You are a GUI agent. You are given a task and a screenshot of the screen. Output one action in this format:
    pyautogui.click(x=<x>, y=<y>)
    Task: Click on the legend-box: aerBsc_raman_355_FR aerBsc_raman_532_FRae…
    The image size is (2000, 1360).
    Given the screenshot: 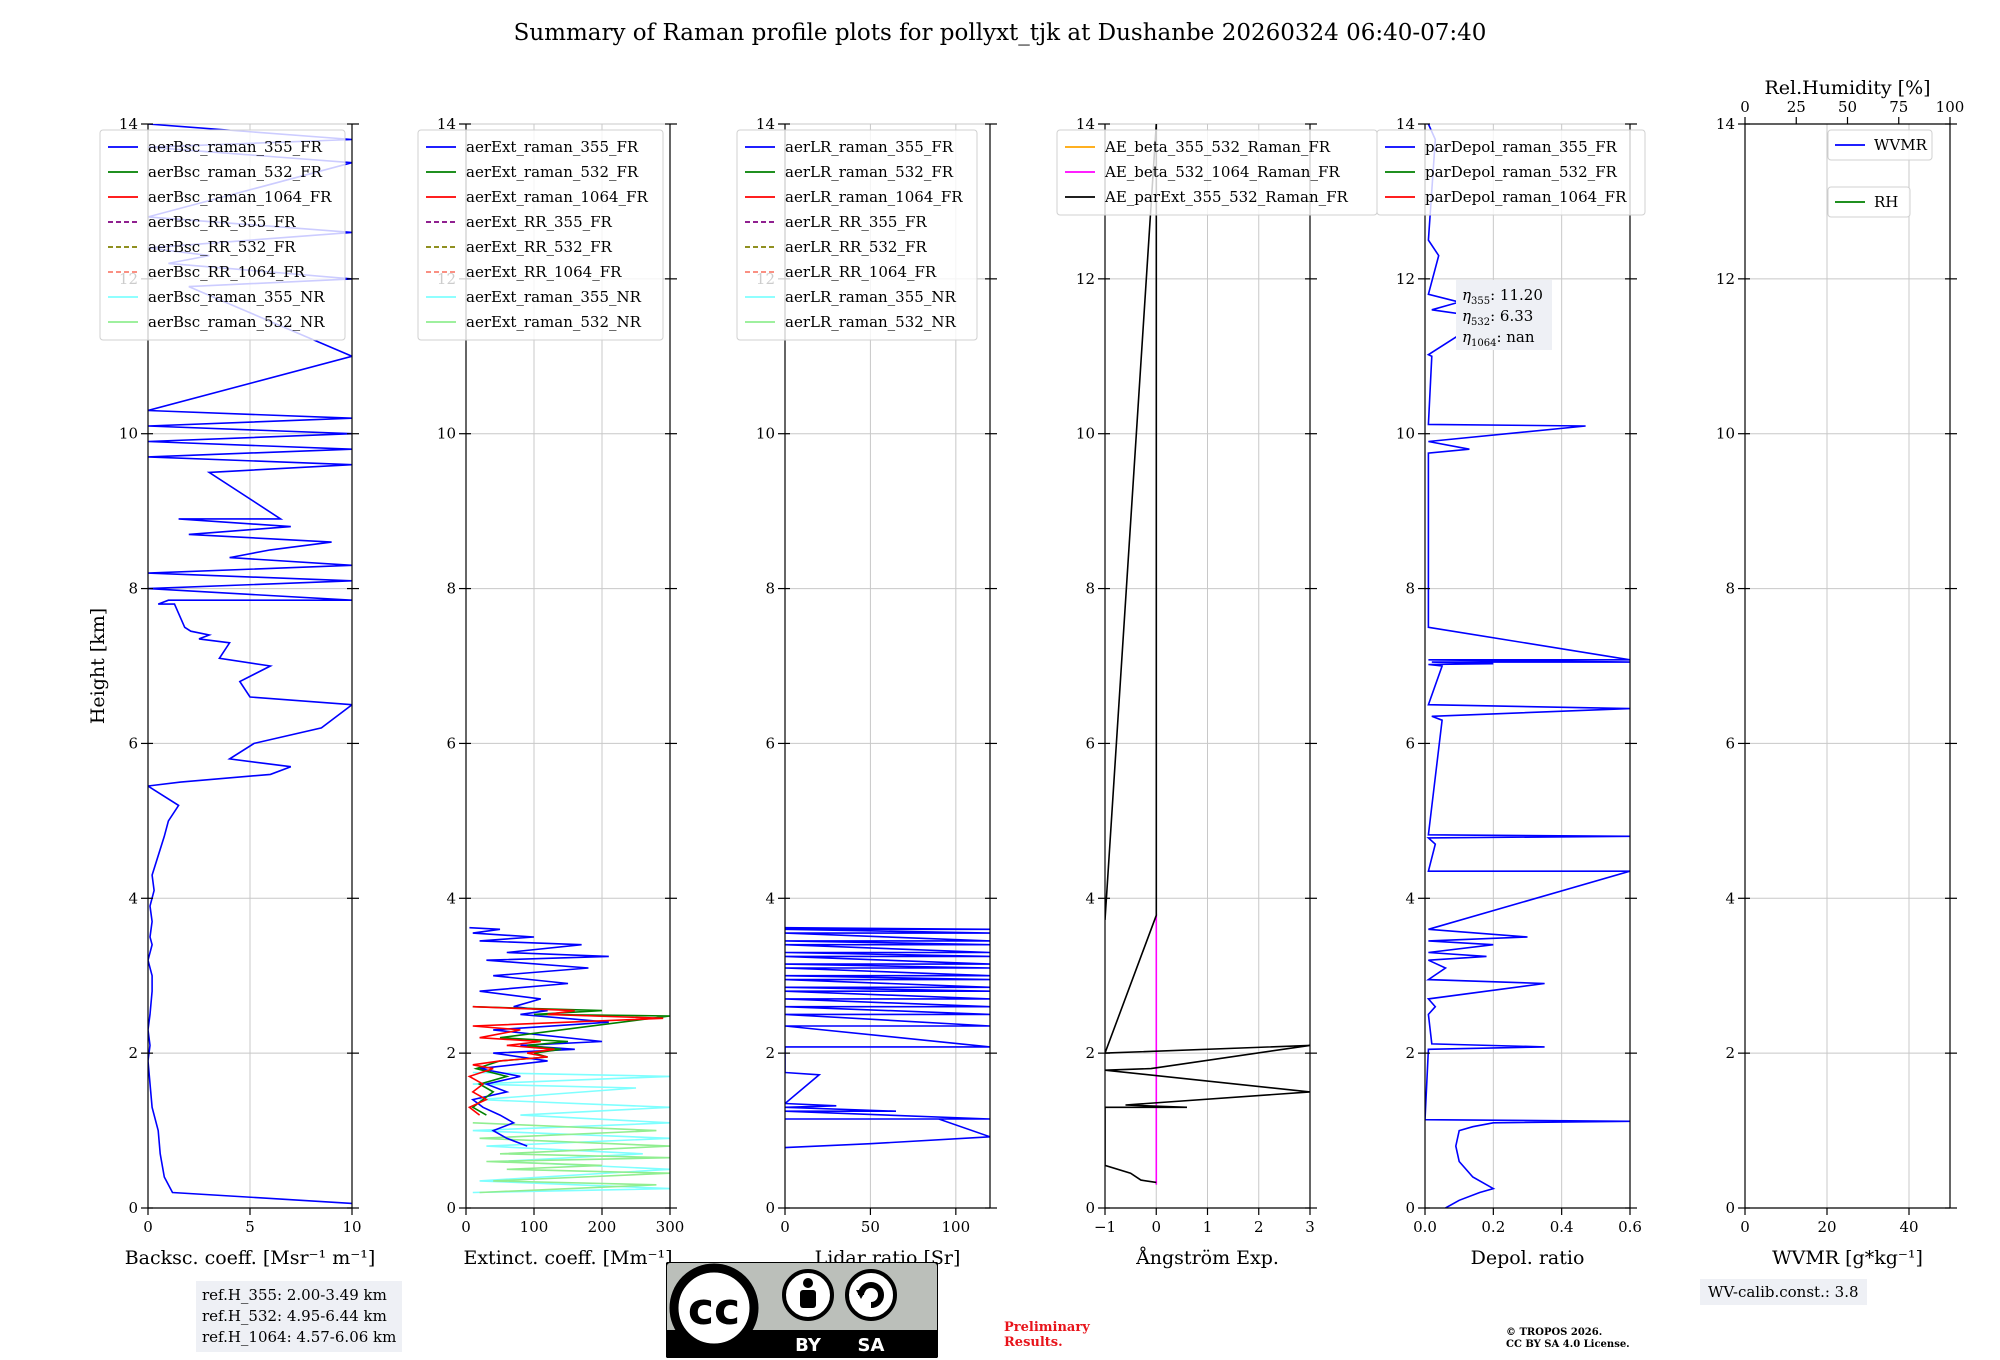 What is the action you would take?
    pyautogui.click(x=222, y=235)
    